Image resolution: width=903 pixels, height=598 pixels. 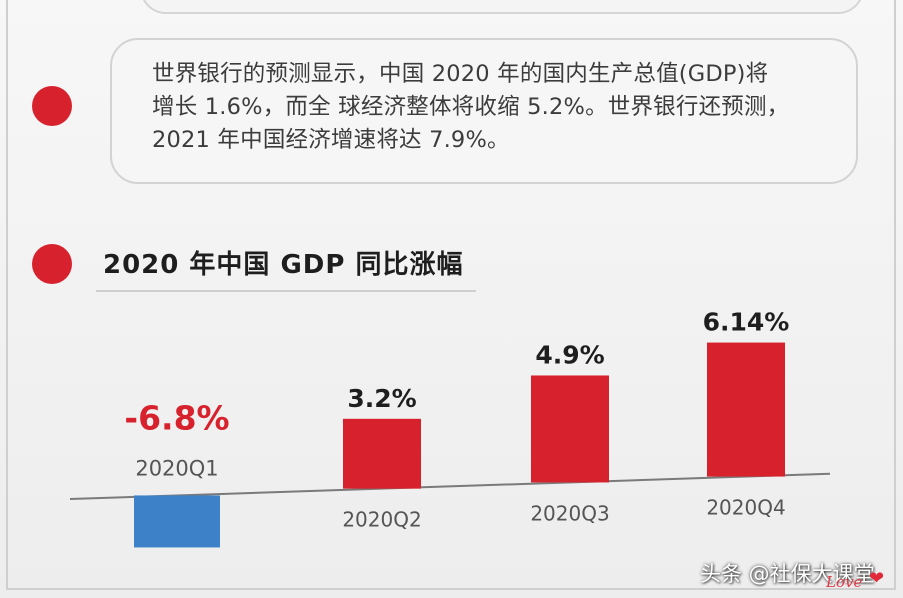 I want to click on category-label-2020Q3: 2020Q3, so click(x=569, y=513).